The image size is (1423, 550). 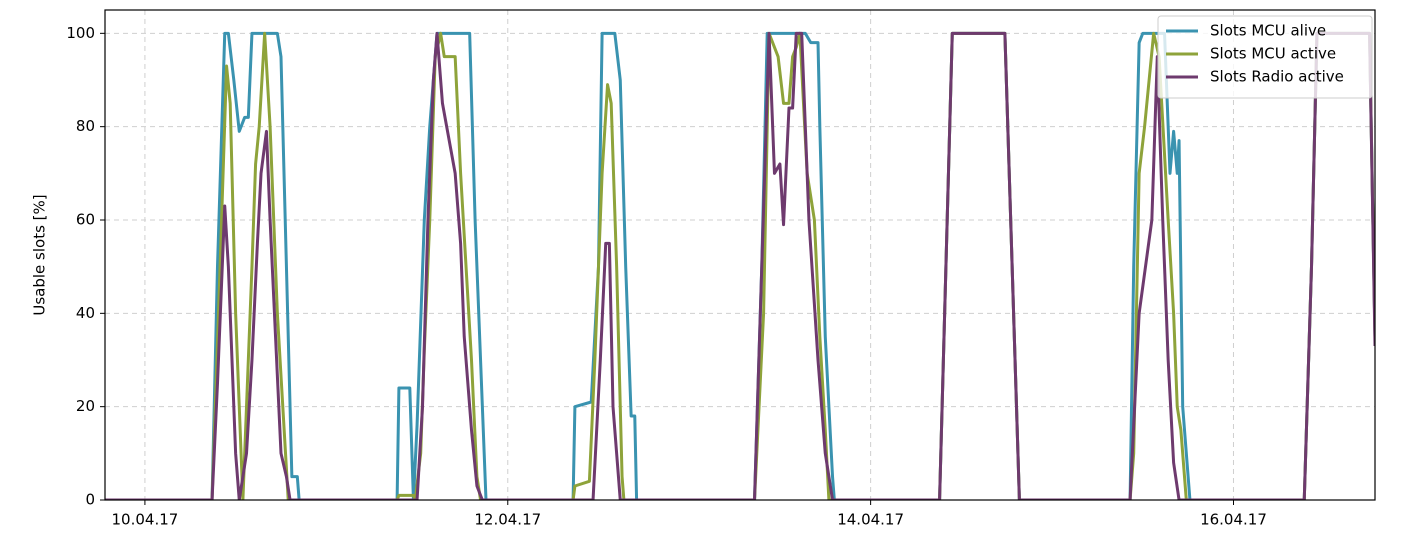 I want to click on x-tick-label: 14.04.17, so click(x=870, y=520).